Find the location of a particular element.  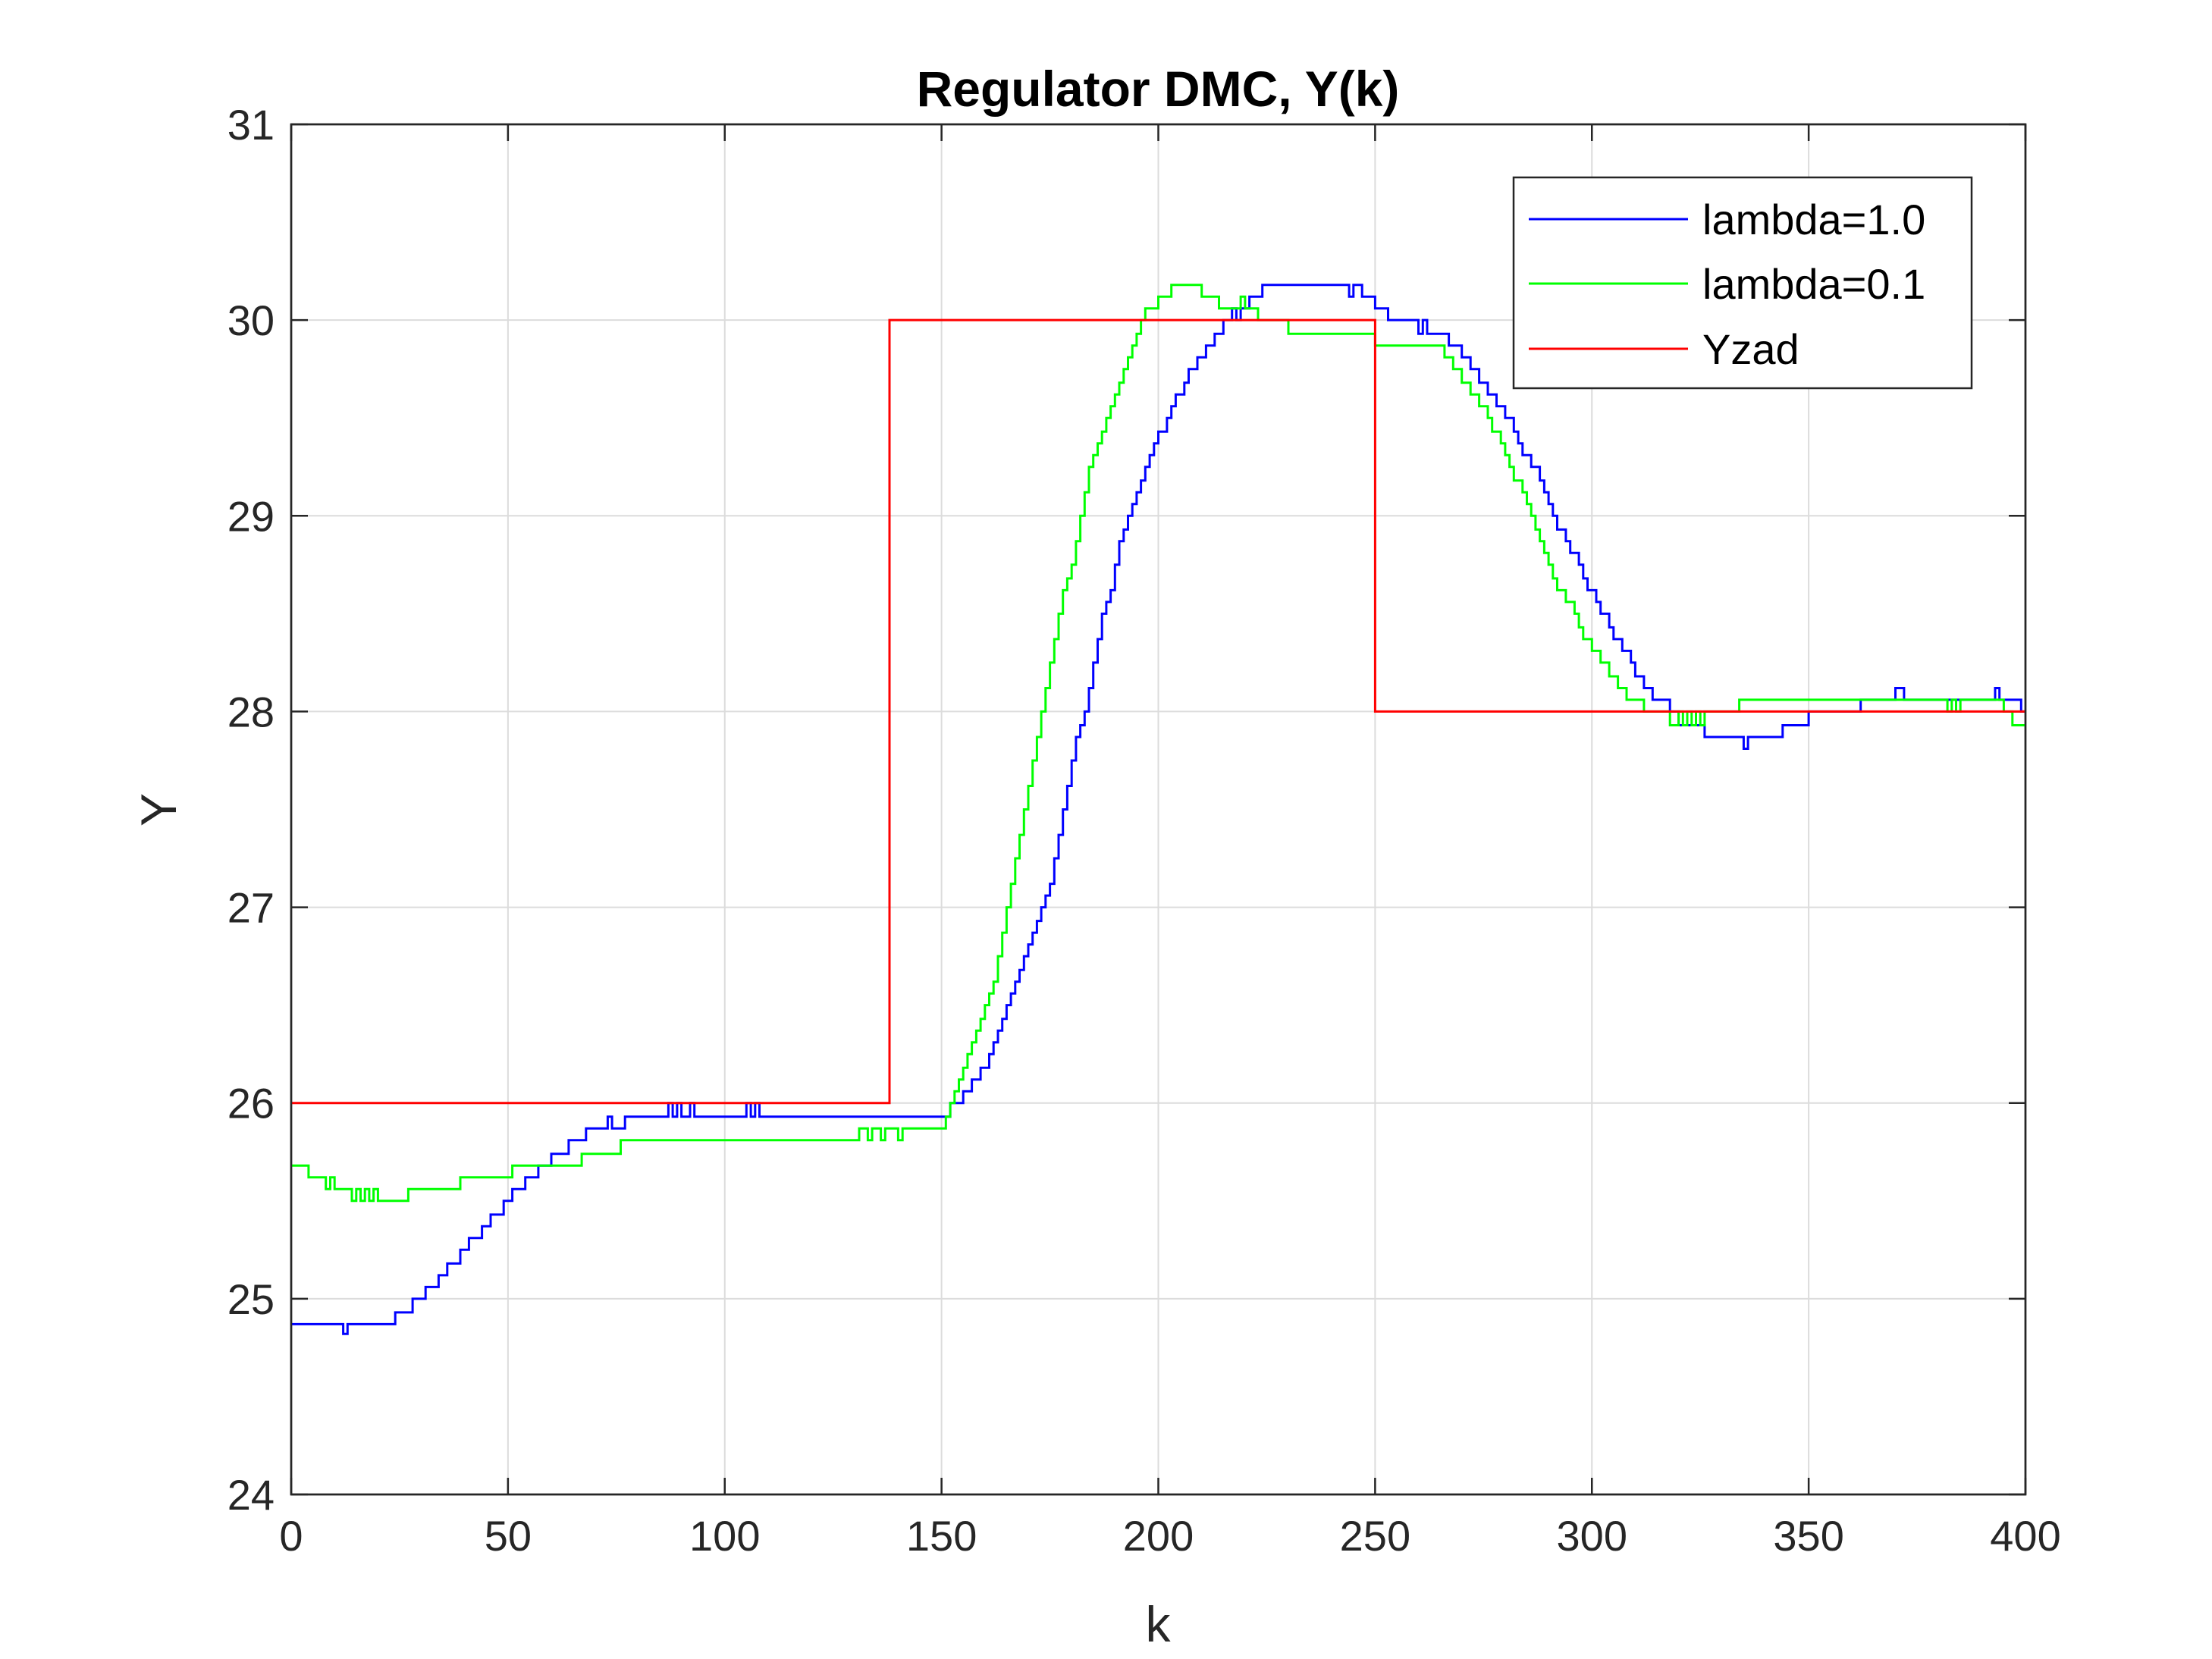

x-tick-label: 200 is located at coordinates (1158, 1536).